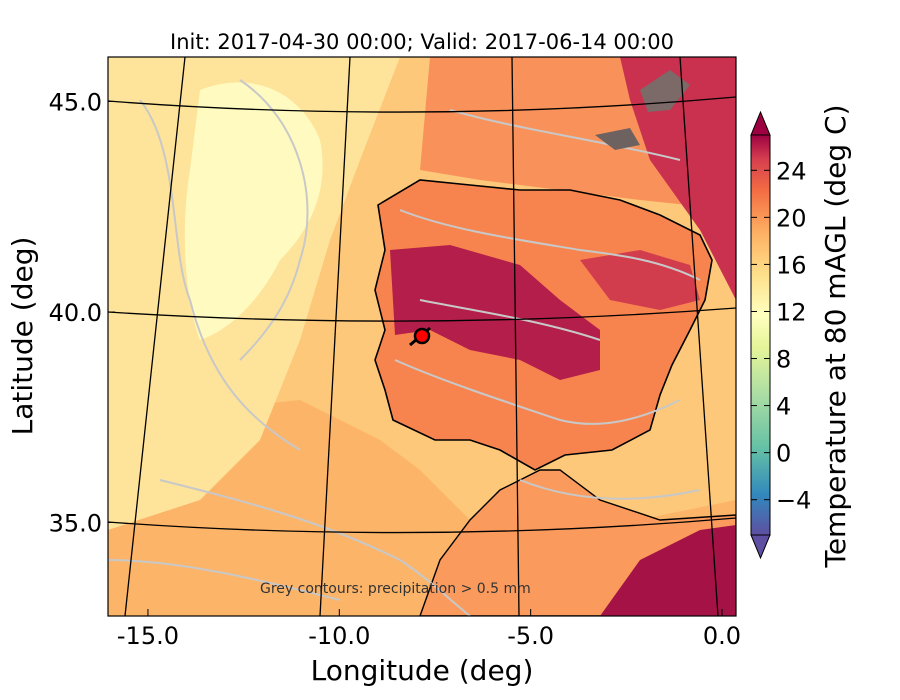  What do you see at coordinates (665, 91) in the screenshot?
I see `alps-cold-patch` at bounding box center [665, 91].